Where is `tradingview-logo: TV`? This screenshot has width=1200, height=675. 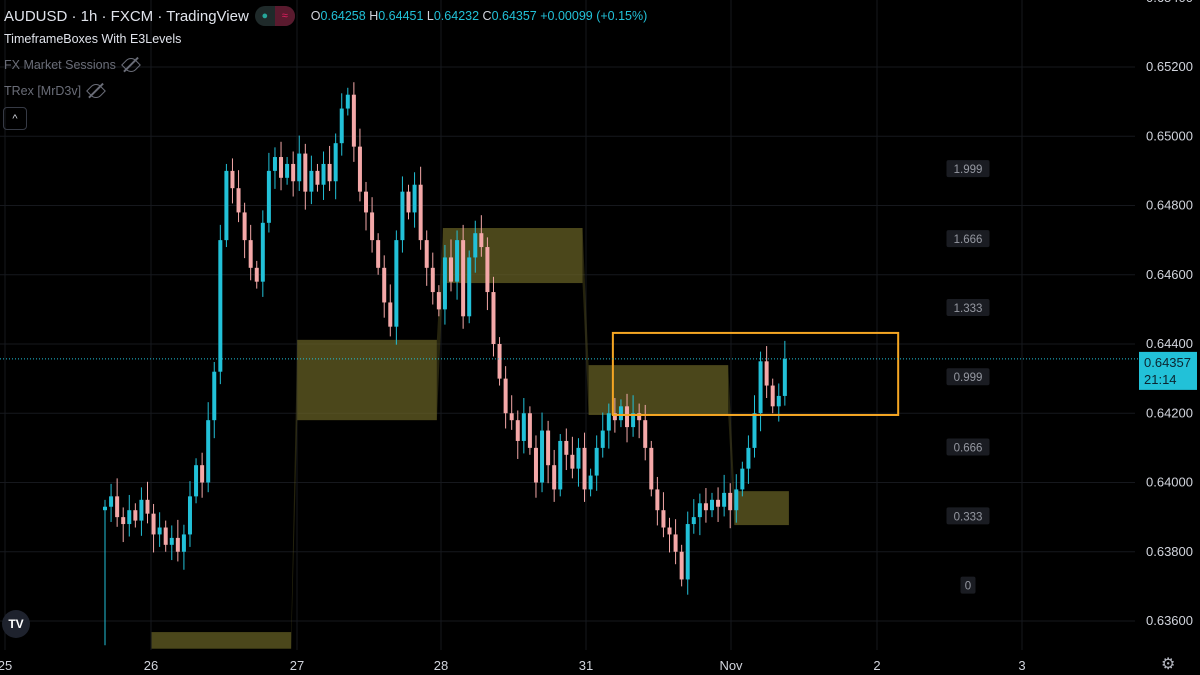
tradingview-logo: TV is located at coordinates (16, 624).